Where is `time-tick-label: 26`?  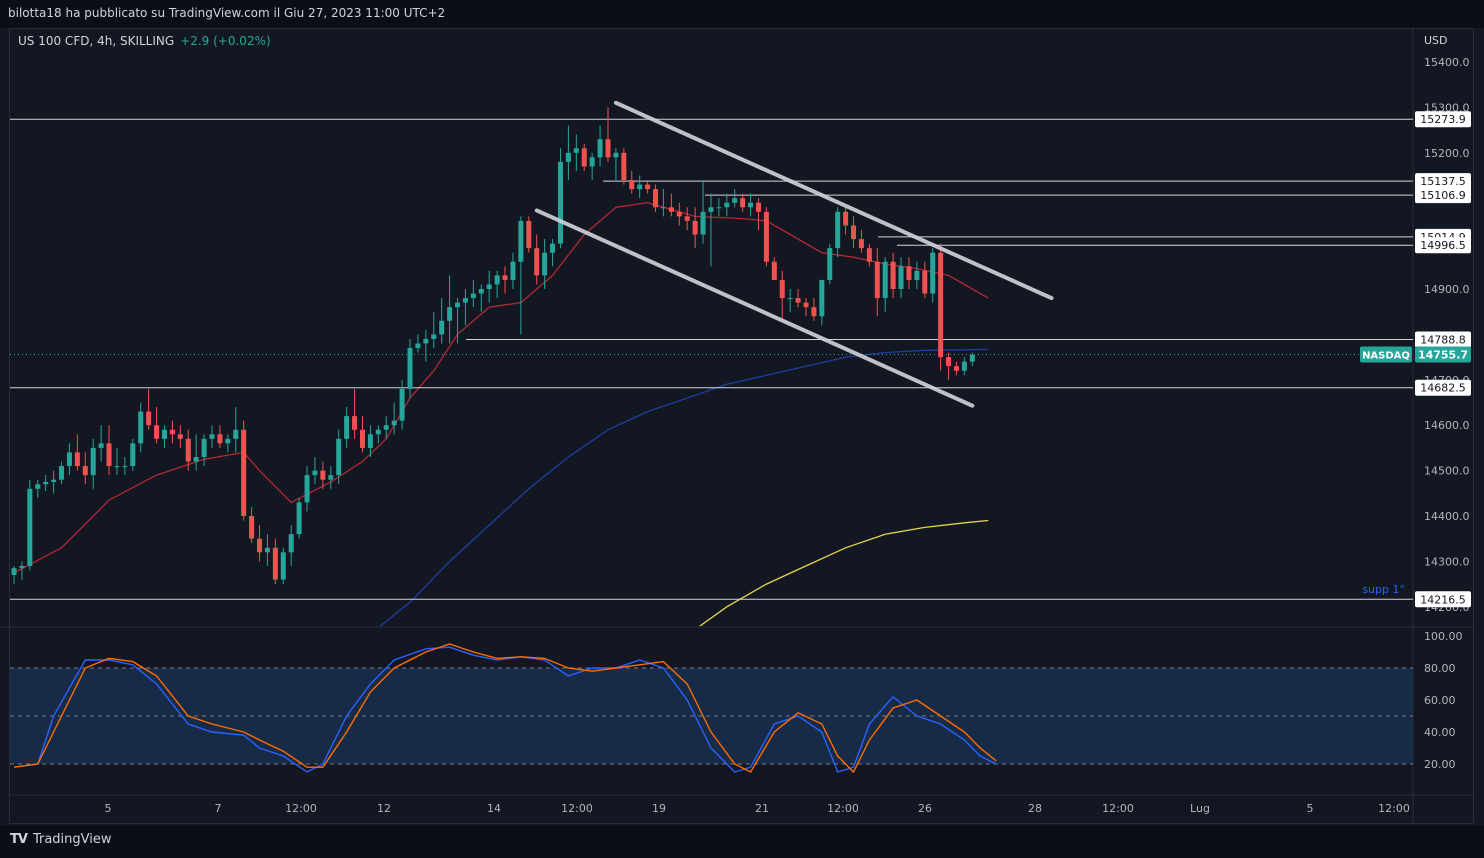
time-tick-label: 26 is located at coordinates (925, 808).